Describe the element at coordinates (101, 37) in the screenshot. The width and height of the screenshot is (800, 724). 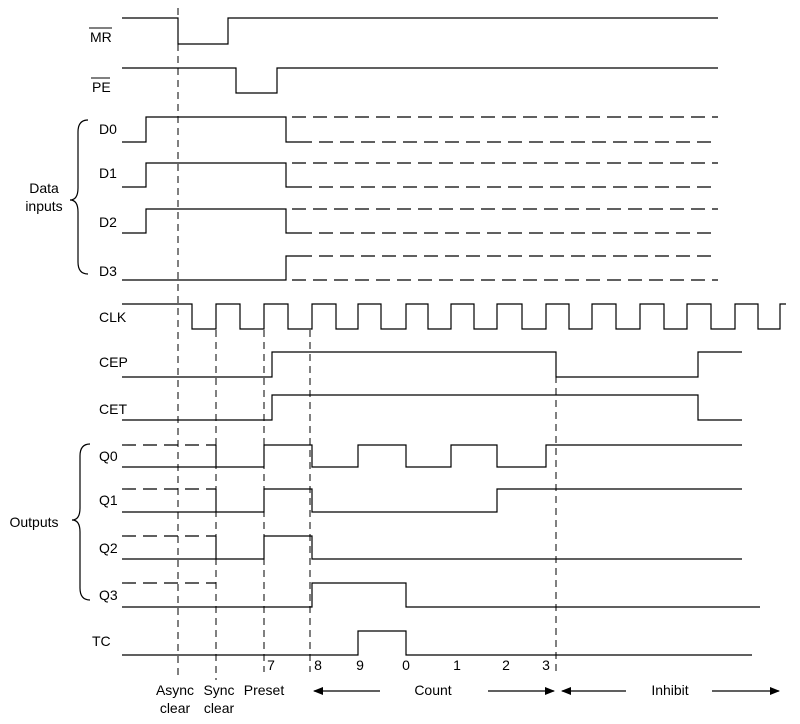
I see `signal-label-mr: MR` at that location.